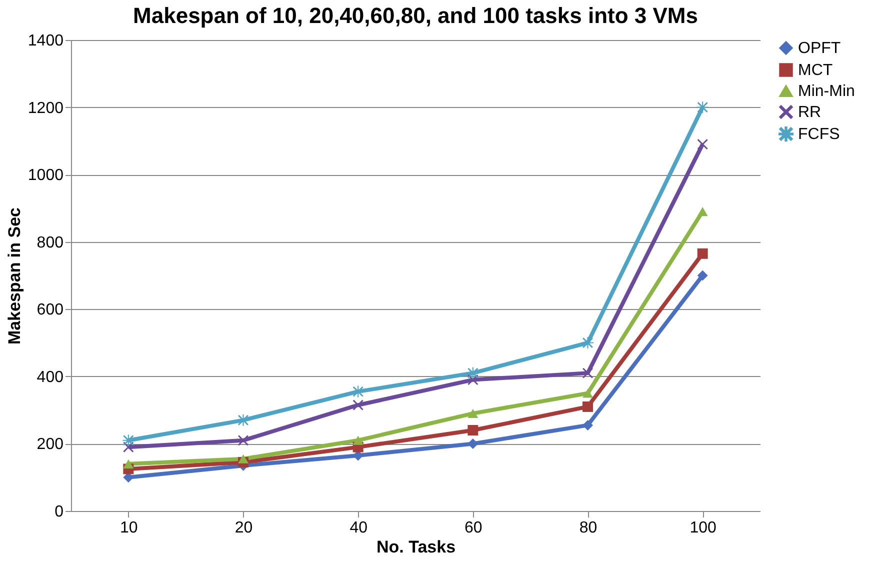 Image resolution: width=884 pixels, height=572 pixels. Describe the element at coordinates (588, 528) in the screenshot. I see `x-tick-label: 80` at that location.